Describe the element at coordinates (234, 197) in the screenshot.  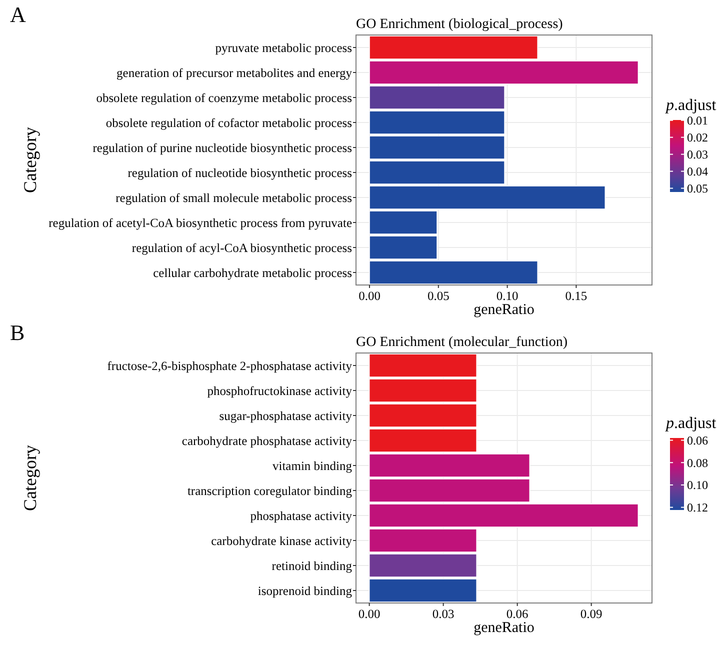
I see `y-tick-label: regulation of small molecule metabolic process` at that location.